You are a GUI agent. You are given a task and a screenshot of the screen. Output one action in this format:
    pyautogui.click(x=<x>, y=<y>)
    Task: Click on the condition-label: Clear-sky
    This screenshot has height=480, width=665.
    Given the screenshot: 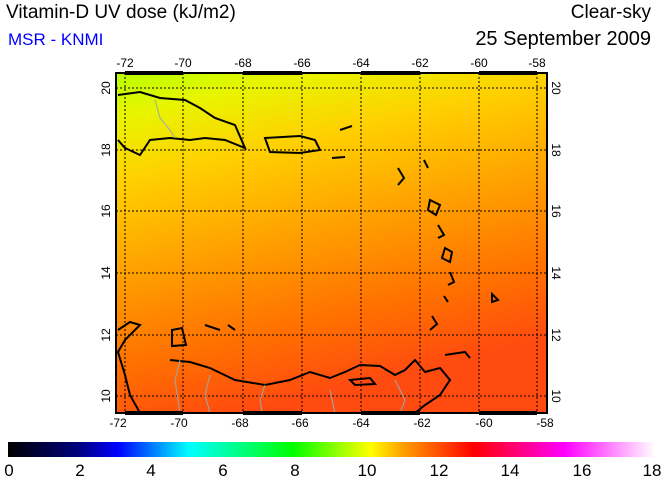 What is the action you would take?
    pyautogui.click(x=610, y=12)
    